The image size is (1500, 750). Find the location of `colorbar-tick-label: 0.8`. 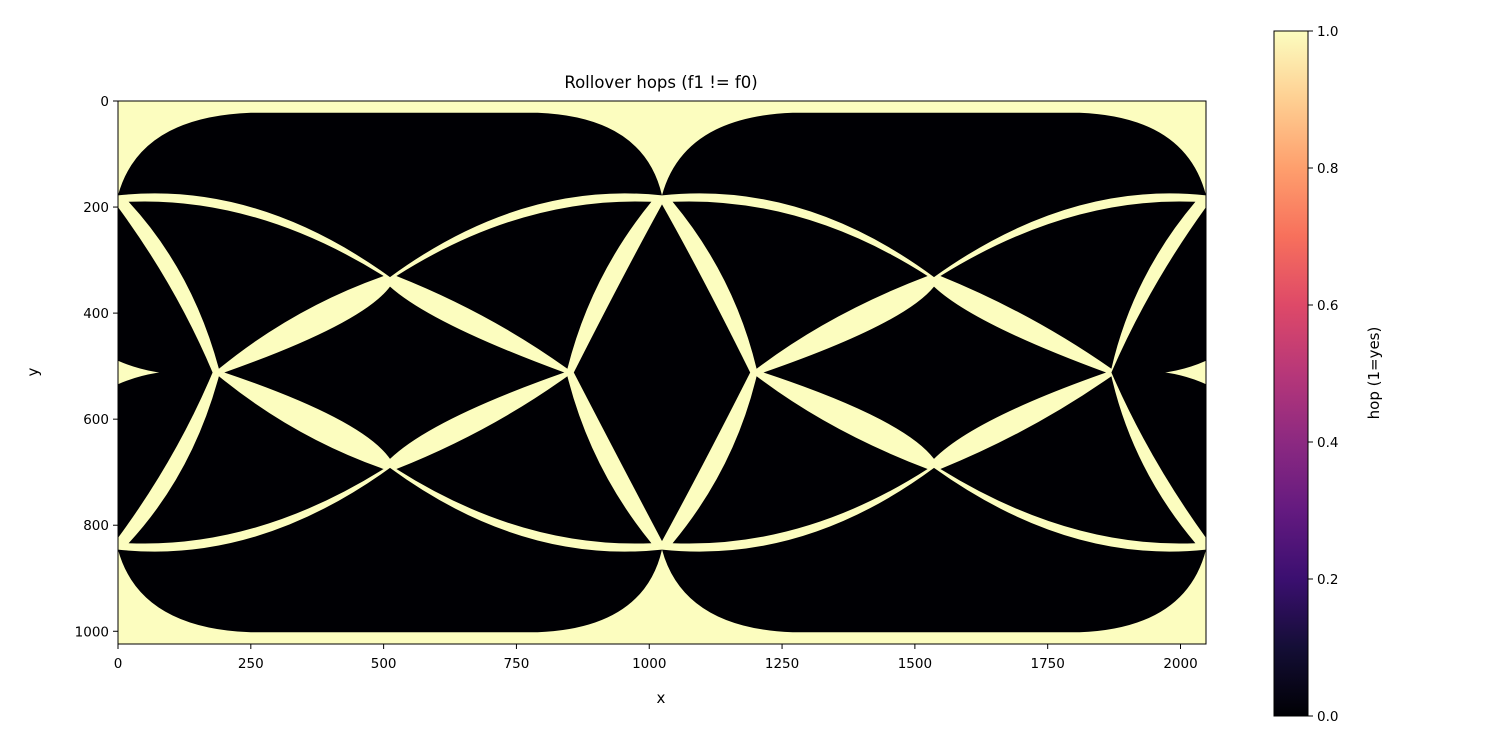

colorbar-tick-label: 0.8 is located at coordinates (1327, 169).